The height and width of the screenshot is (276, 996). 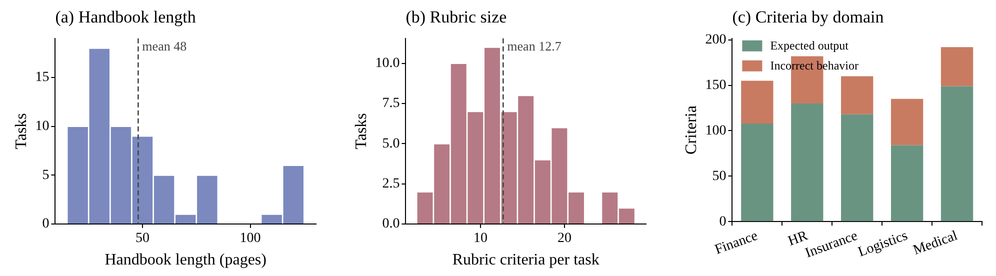 I want to click on y-tick-label: 150, so click(x=715, y=85).